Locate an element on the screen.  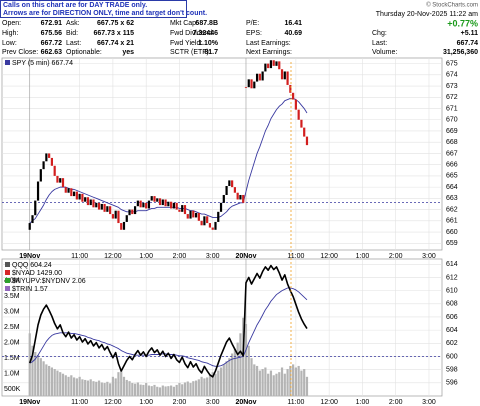
volume-tick-label: 500K is located at coordinates (12, 389).